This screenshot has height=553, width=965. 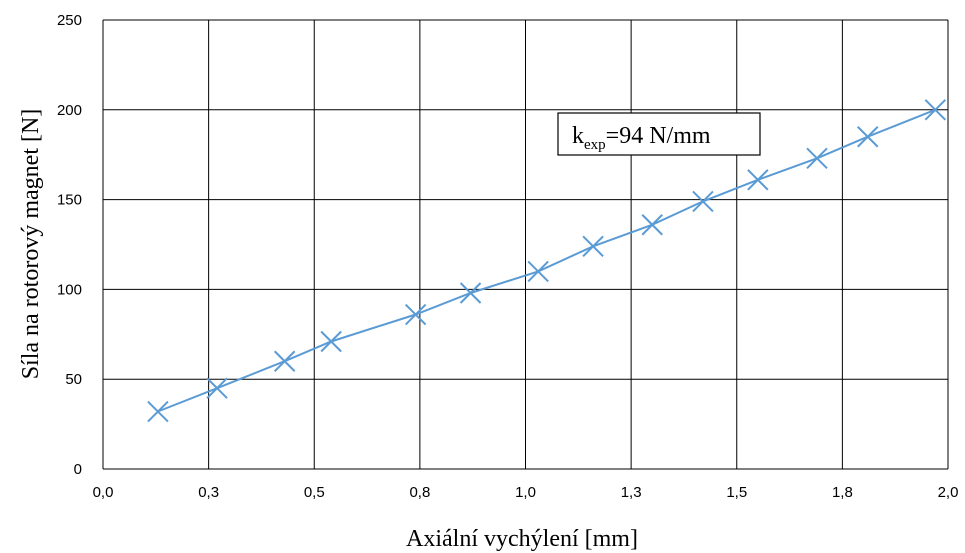 What do you see at coordinates (69, 245) in the screenshot?
I see `y-tick-labels: 0 50 100 150 200 250` at bounding box center [69, 245].